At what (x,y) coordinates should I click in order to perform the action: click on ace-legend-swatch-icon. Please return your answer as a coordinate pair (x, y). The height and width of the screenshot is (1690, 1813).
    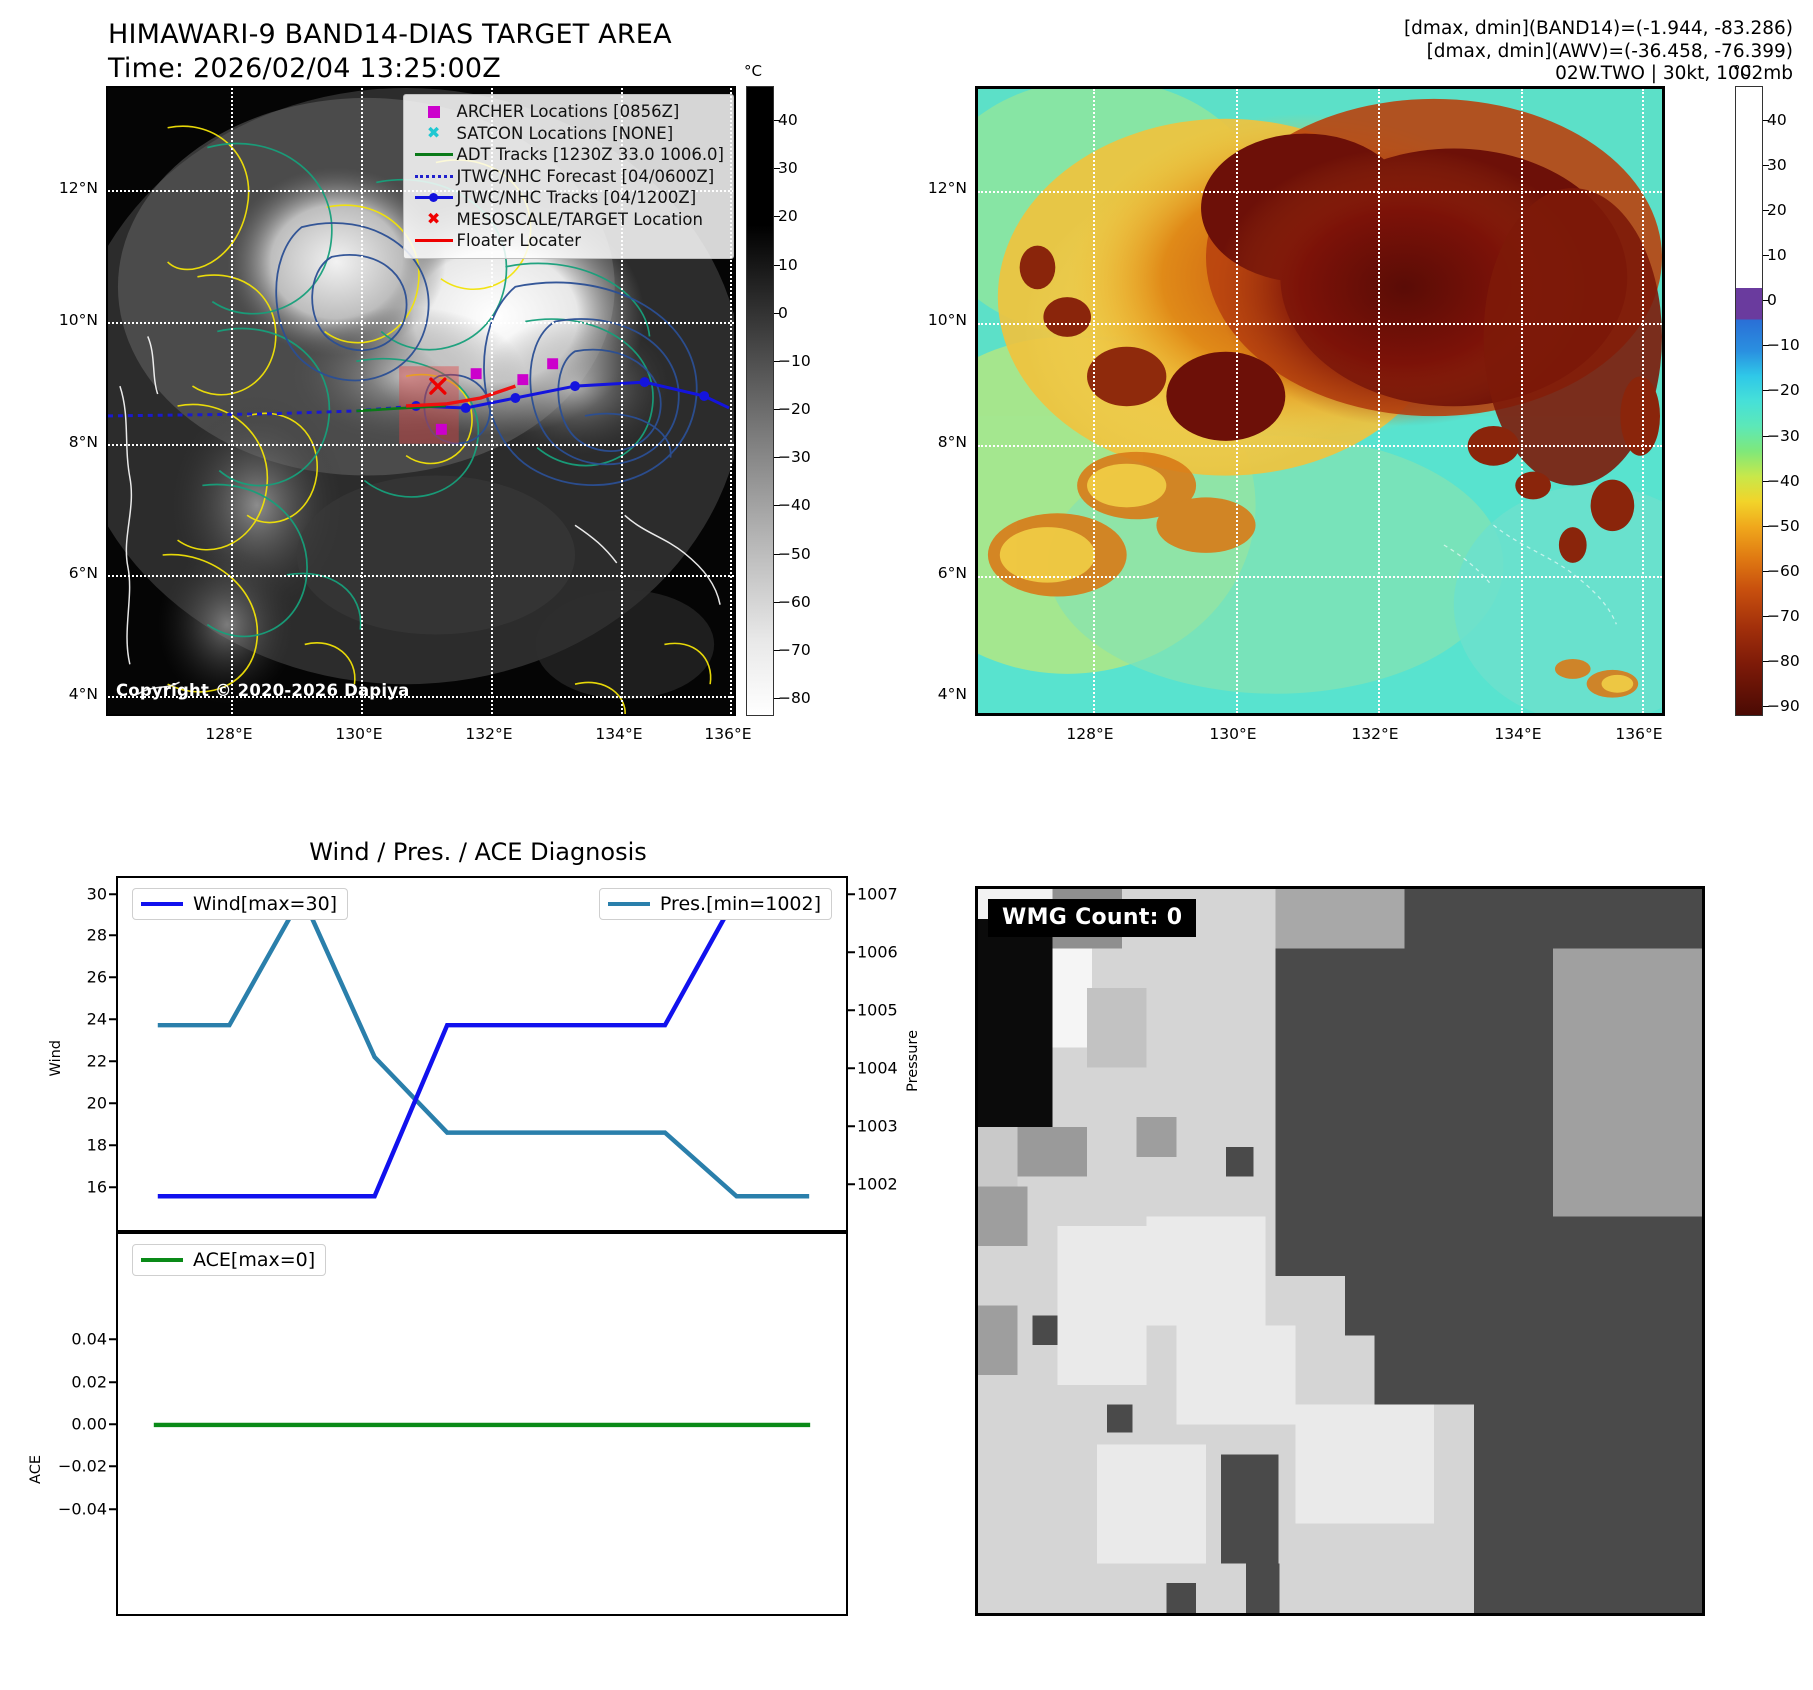
    Looking at the image, I should click on (162, 1260).